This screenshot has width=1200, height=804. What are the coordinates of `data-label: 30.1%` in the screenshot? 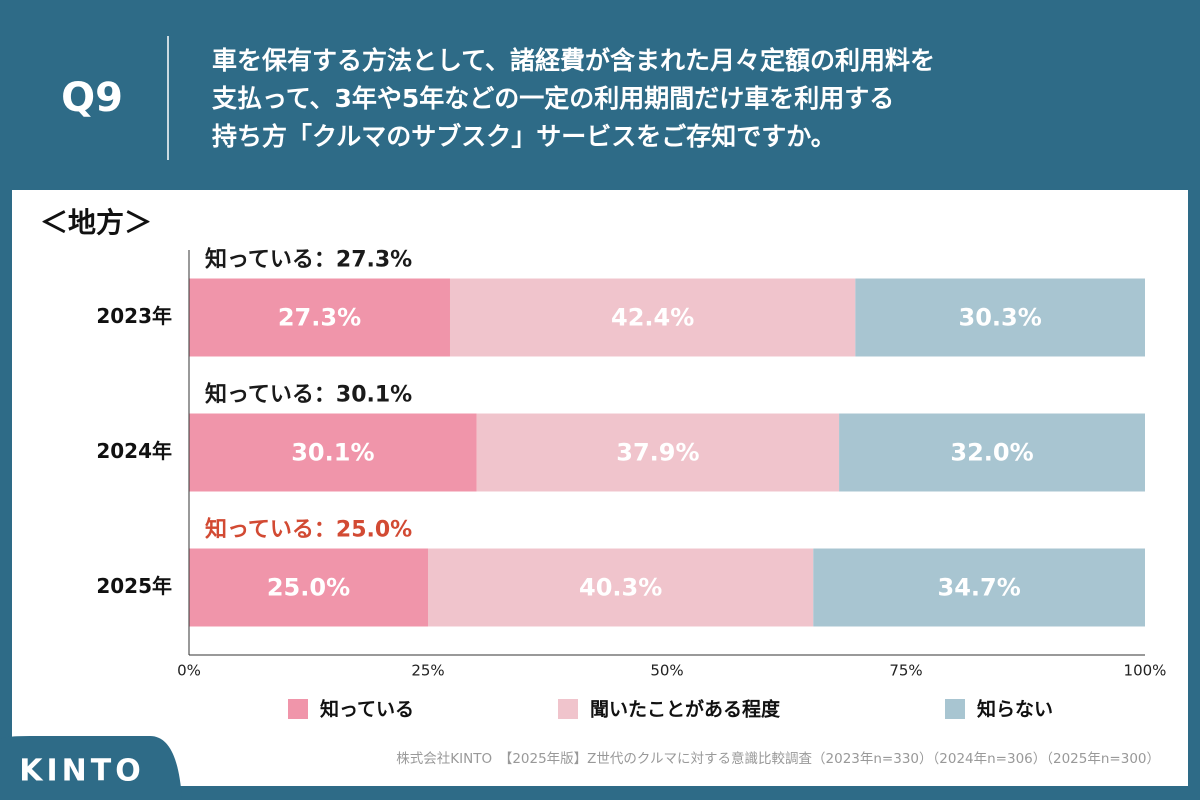 It's located at (332, 453).